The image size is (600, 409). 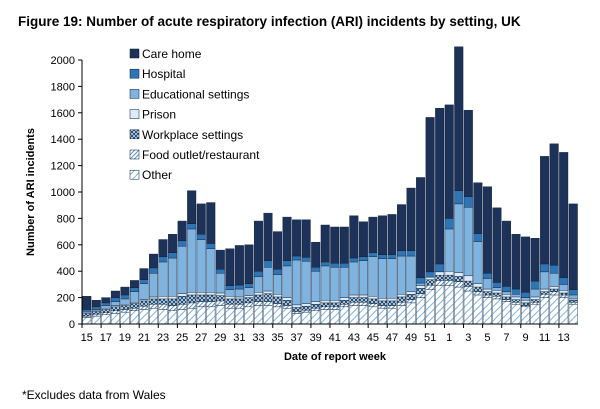 I want to click on x-tick-label: 29, so click(x=220, y=338).